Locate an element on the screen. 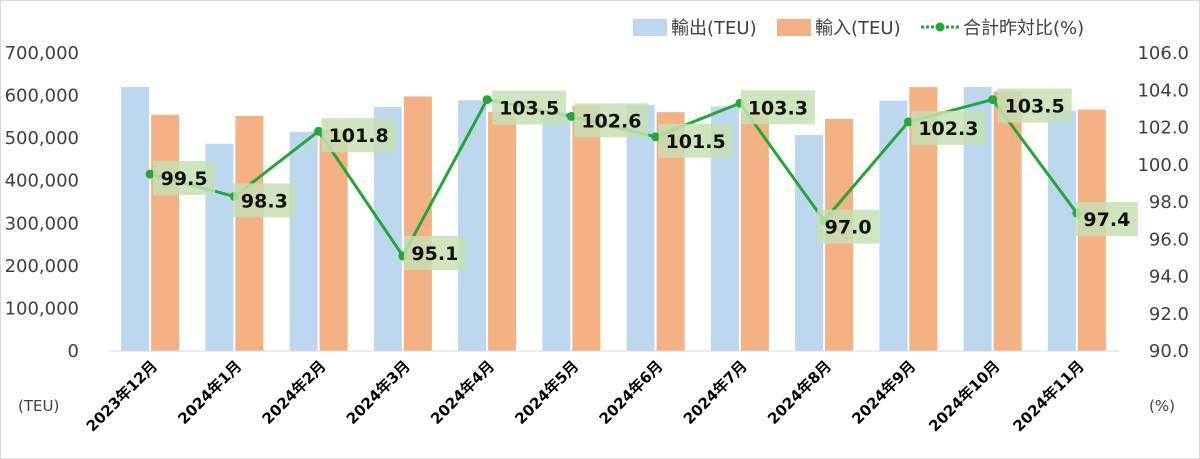 Image resolution: width=1200 pixels, height=459 pixels. x-axis-tick-10: 2024年9月 is located at coordinates (883, 392).